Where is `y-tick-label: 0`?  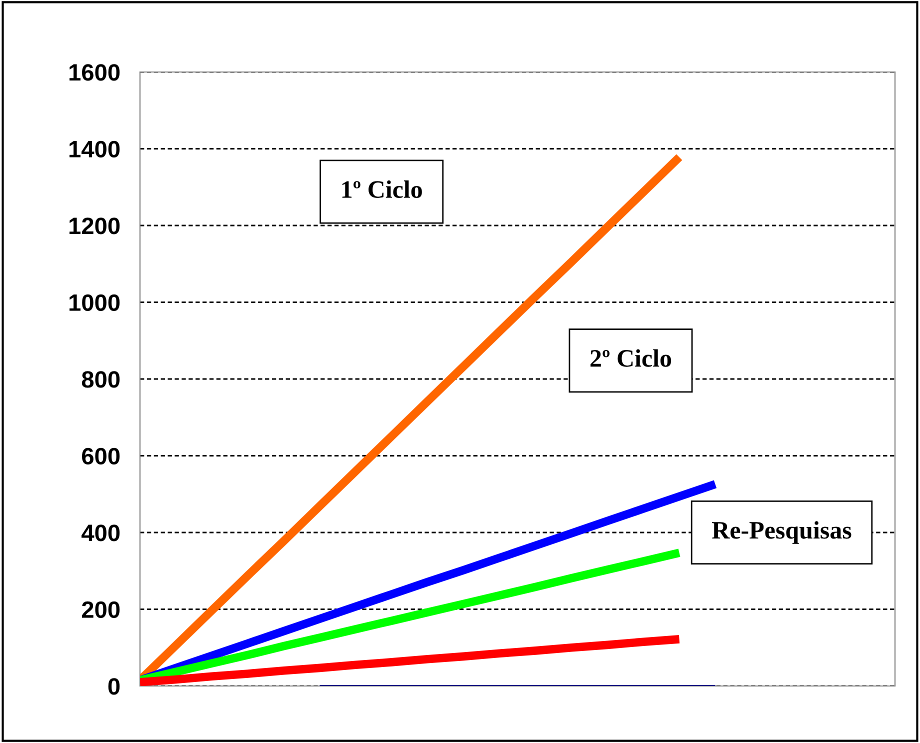
y-tick-label: 0 is located at coordinates (114, 686).